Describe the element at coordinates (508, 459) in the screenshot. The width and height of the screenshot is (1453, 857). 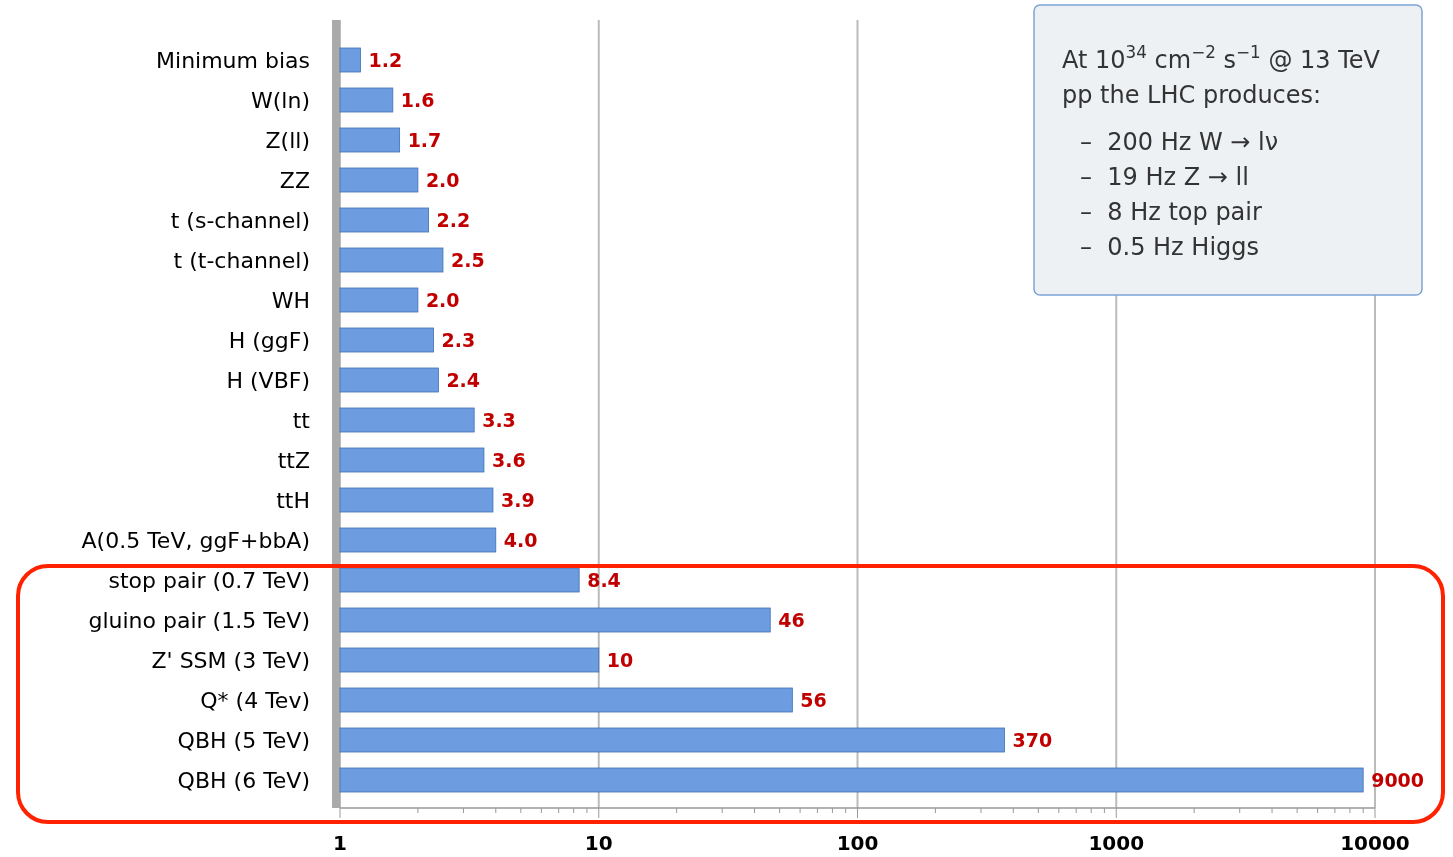
I see `data-label: 3.6` at that location.